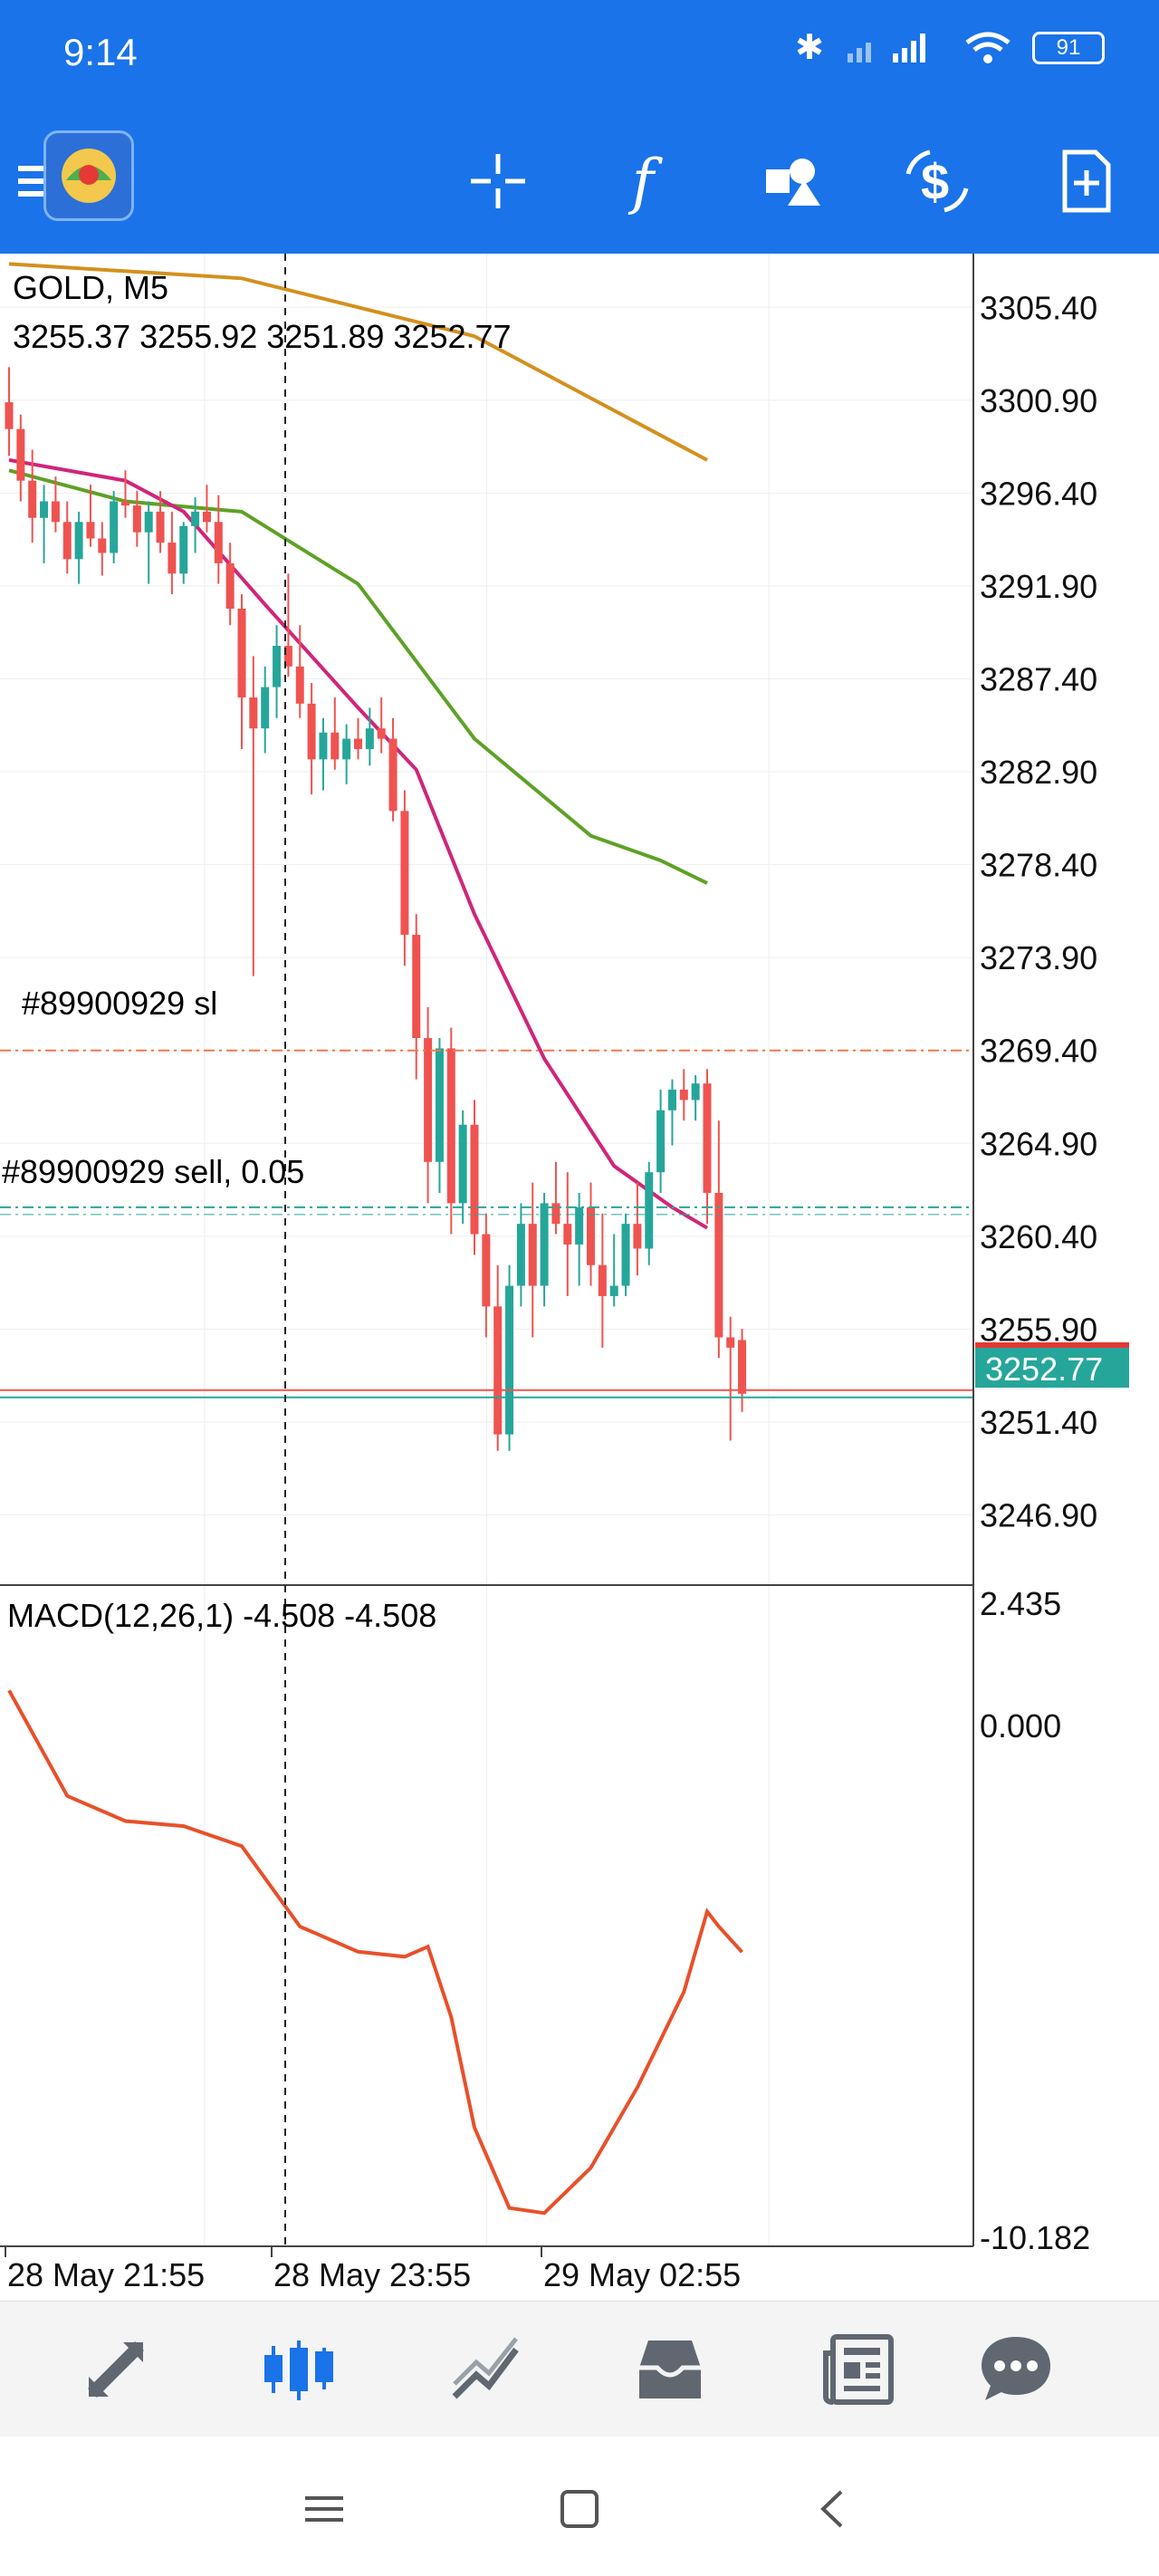  What do you see at coordinates (1038, 400) in the screenshot?
I see `price-tick-label: 3300.90` at bounding box center [1038, 400].